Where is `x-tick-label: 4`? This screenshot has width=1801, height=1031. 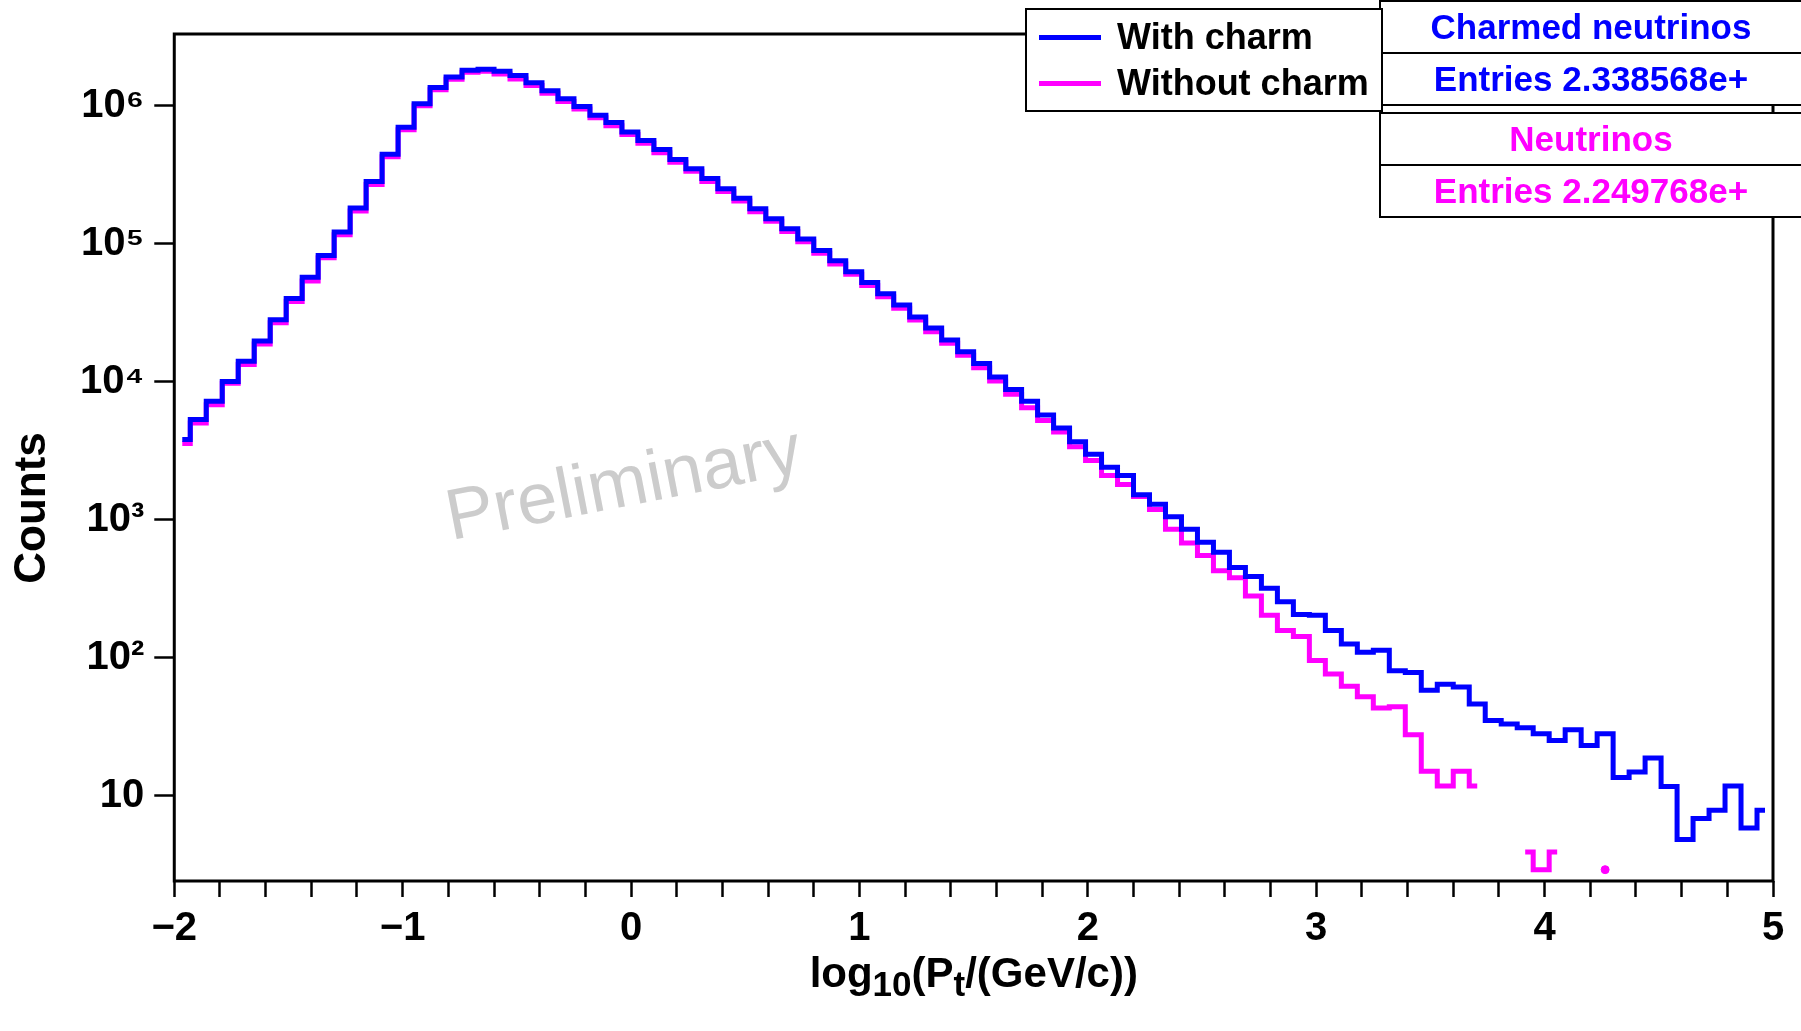 x-tick-label: 4 is located at coordinates (1545, 926).